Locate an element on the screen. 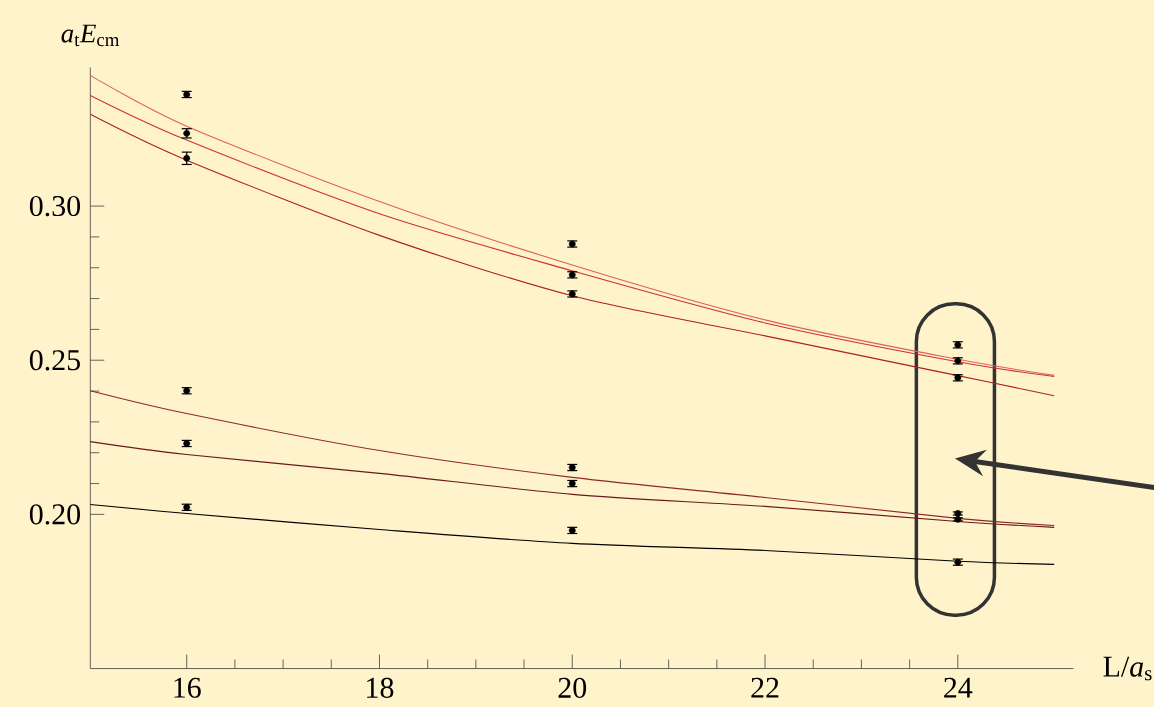  y-tick-label: 0.25 is located at coordinates (54, 360).